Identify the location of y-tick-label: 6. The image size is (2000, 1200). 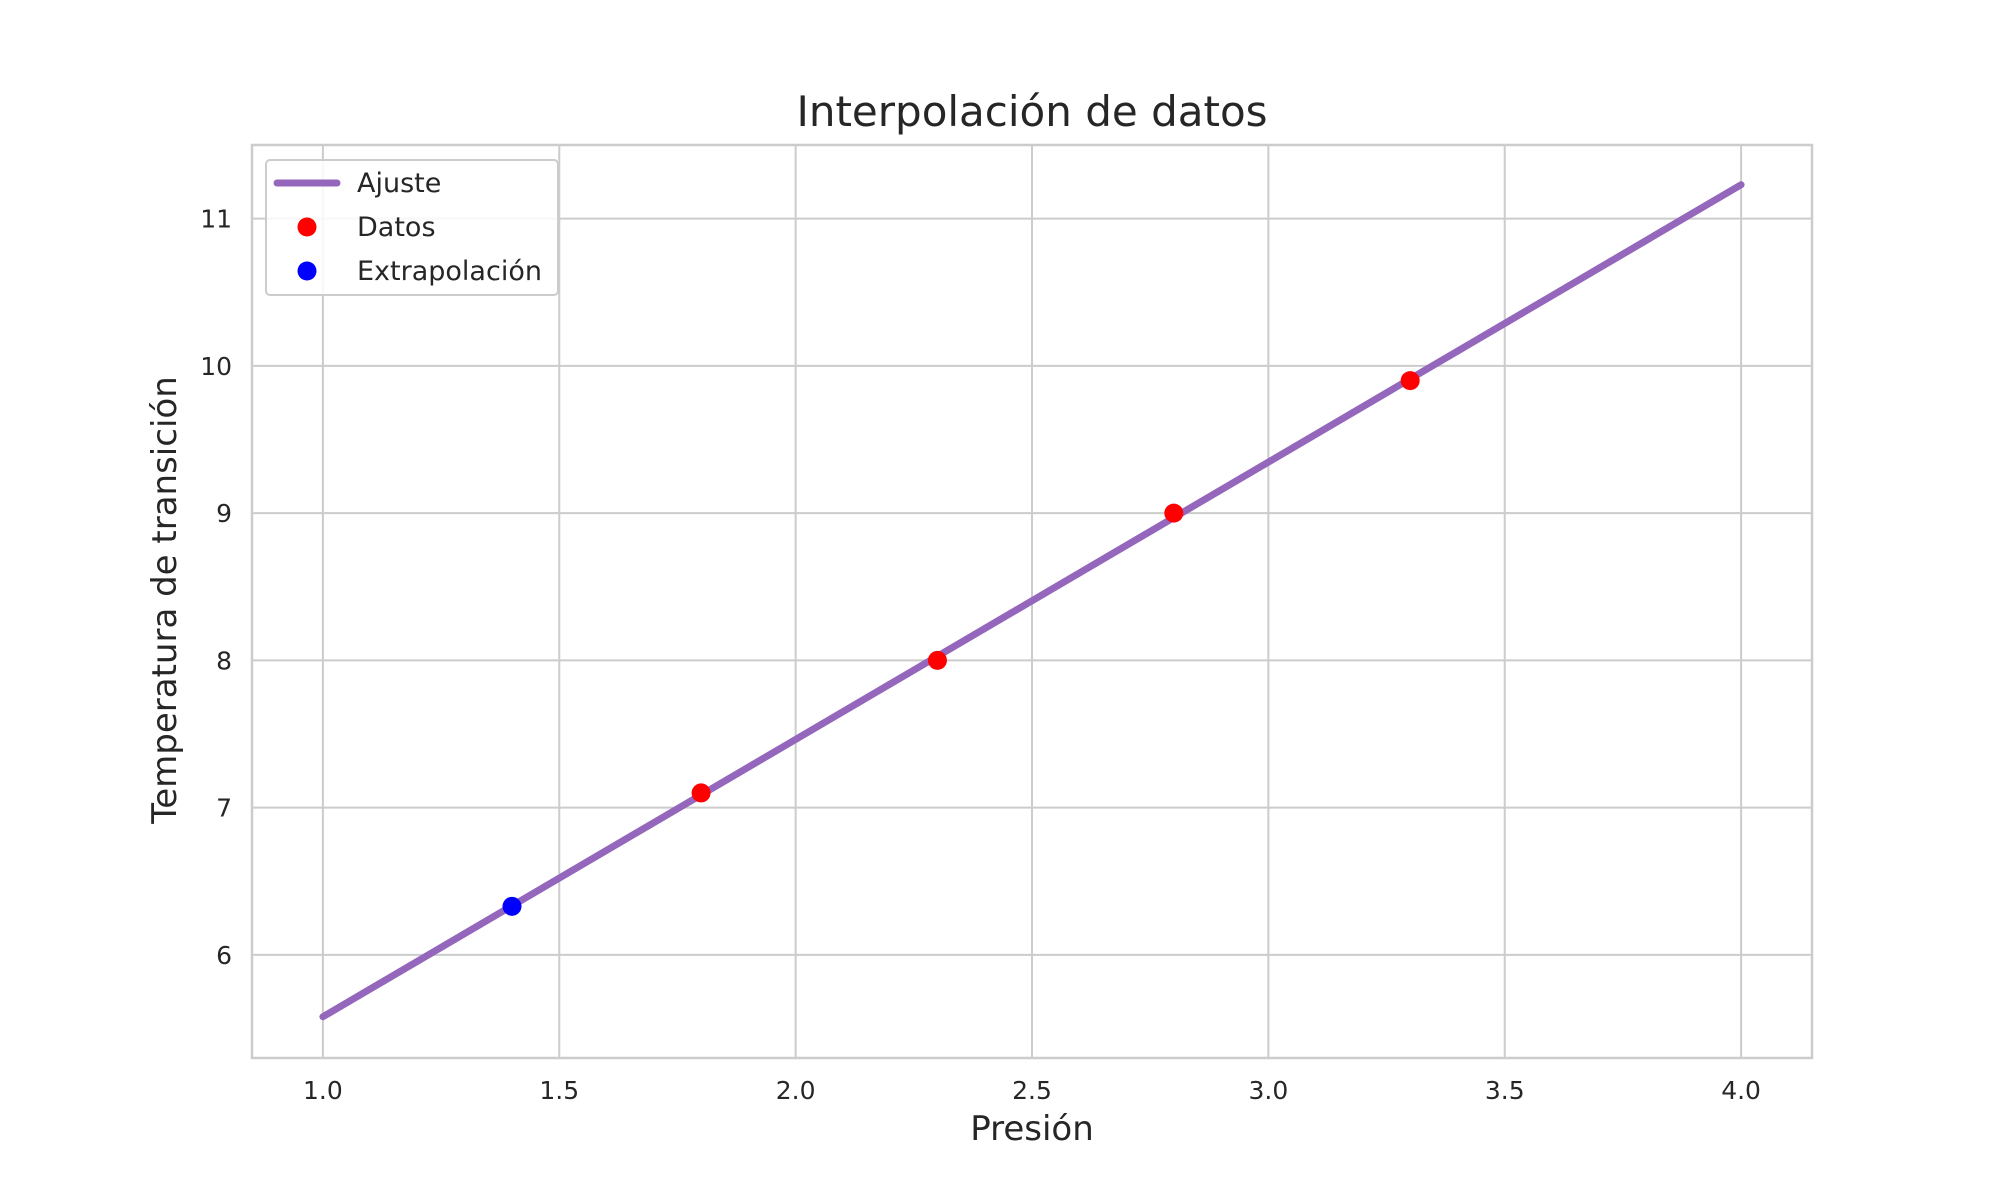
(224, 955).